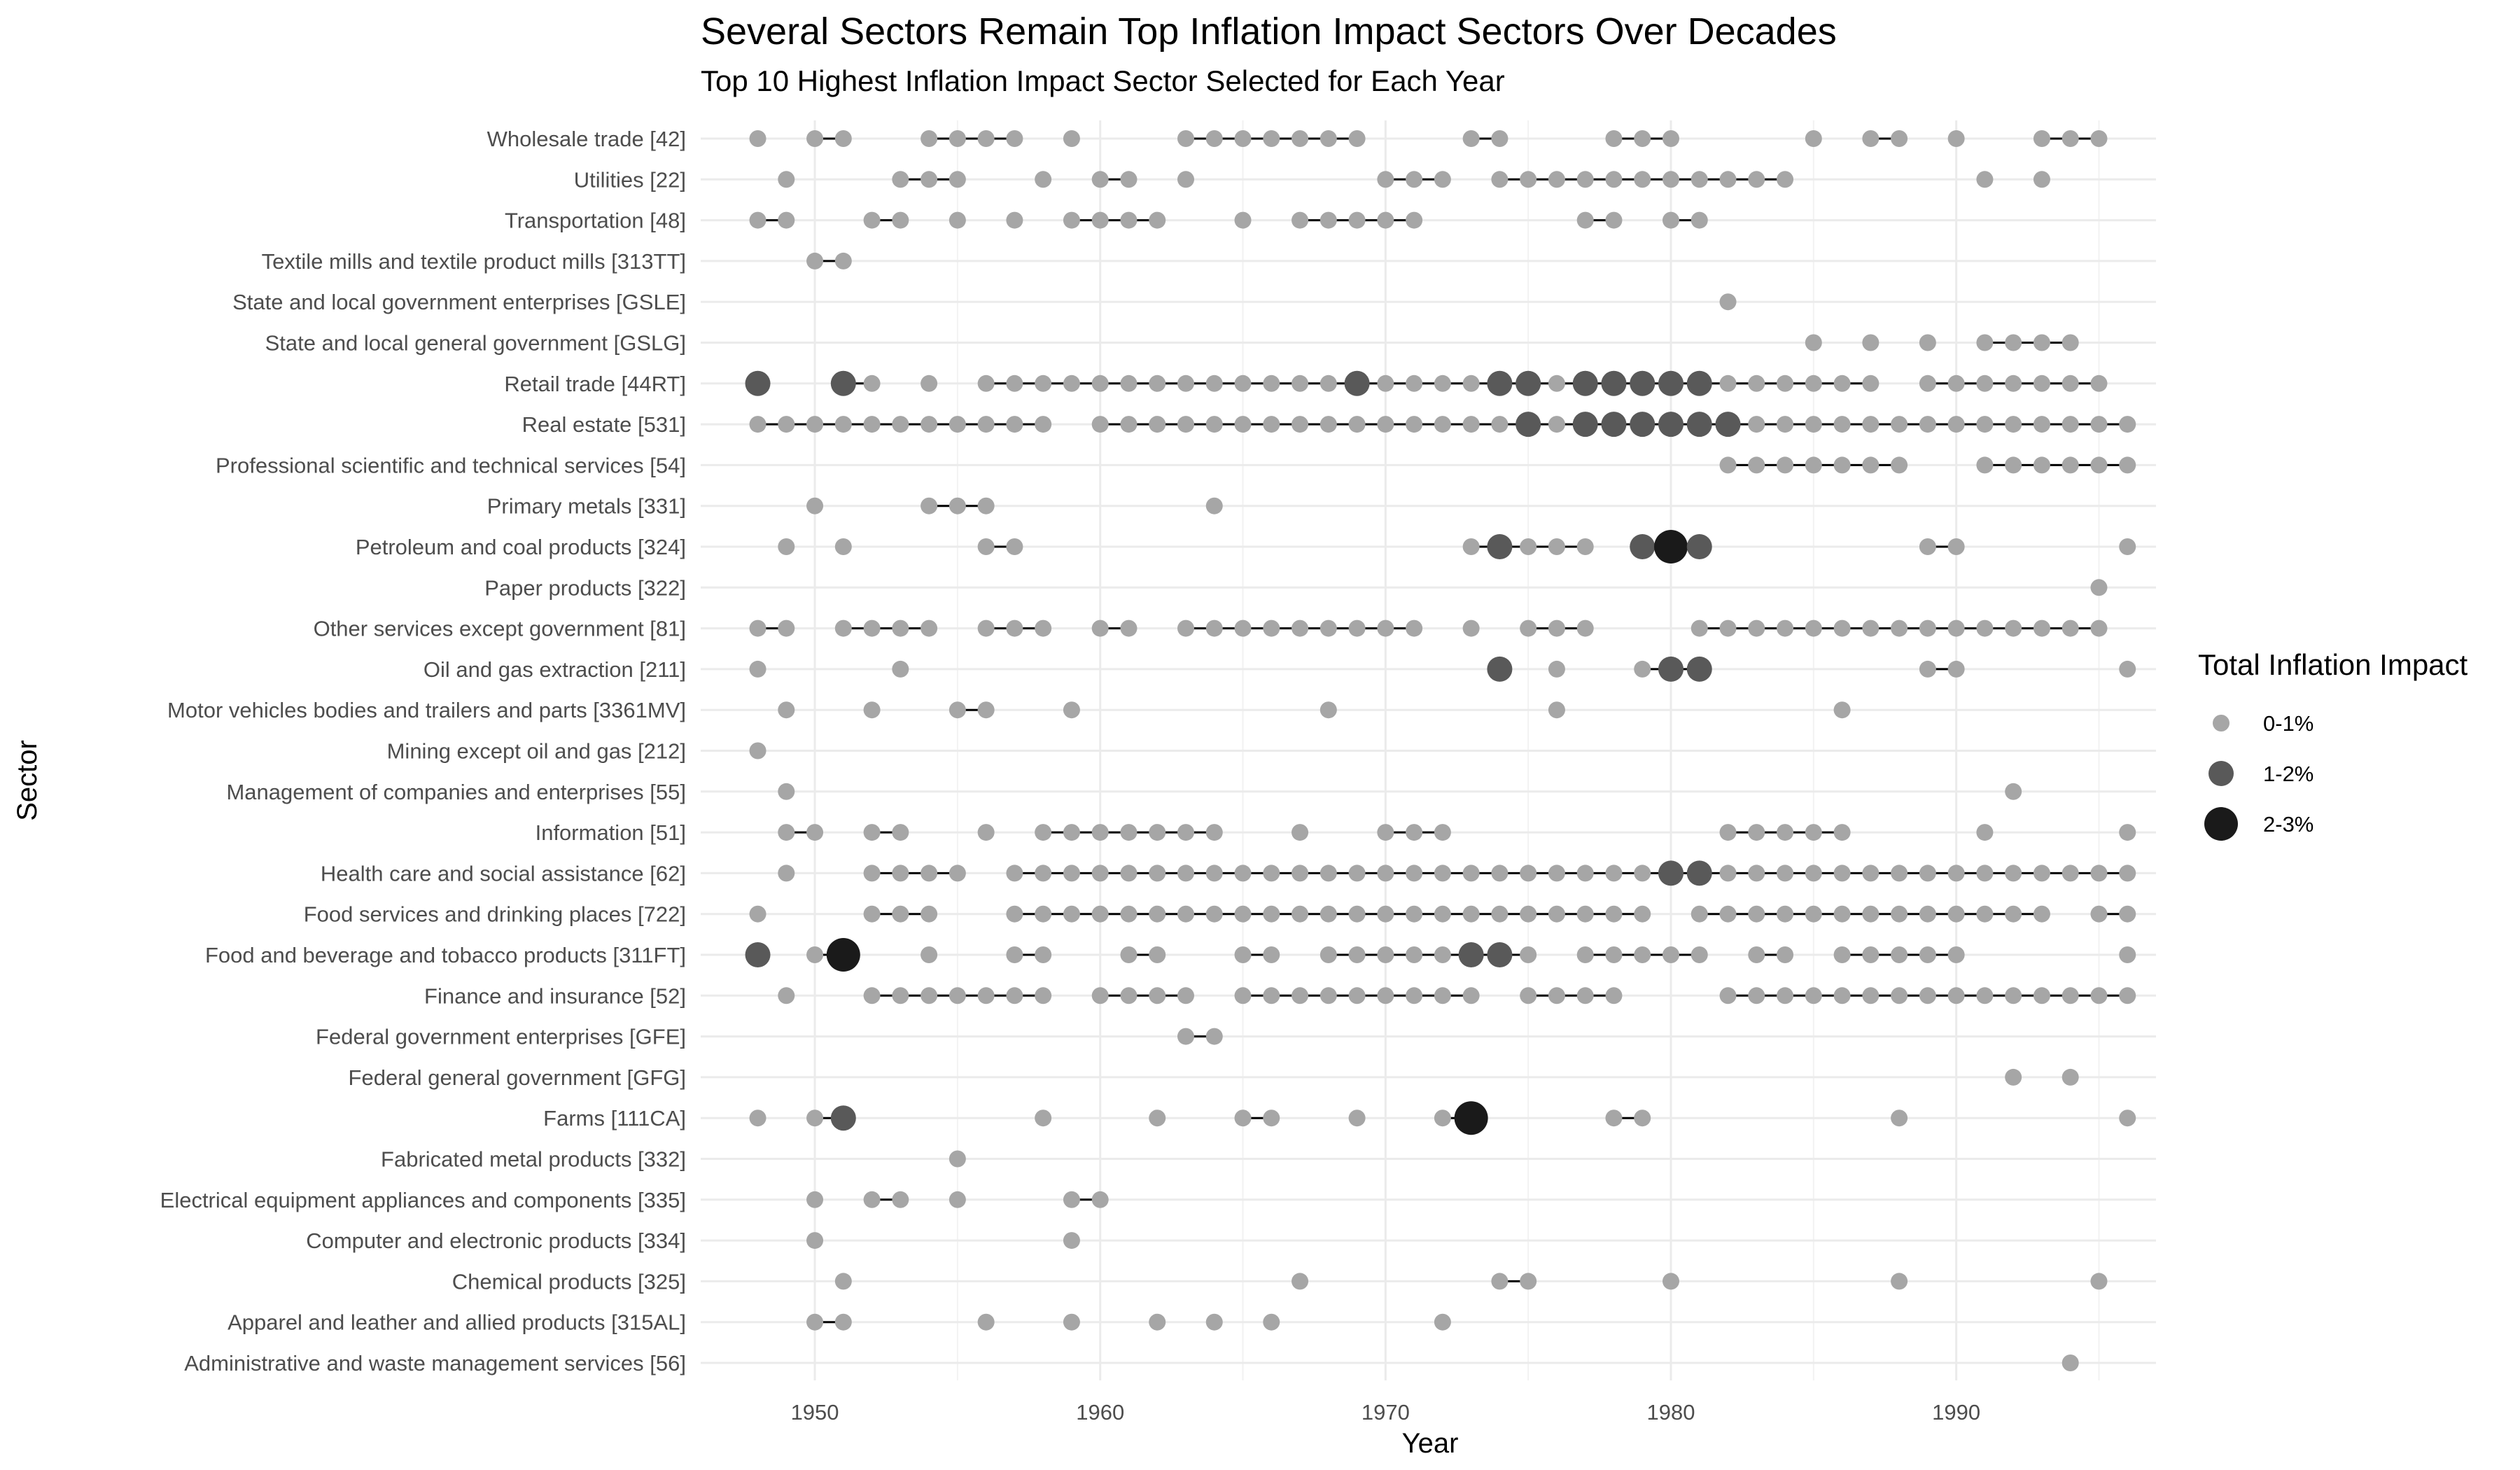  I want to click on y-tick-label: Utilities [22], so click(630, 179).